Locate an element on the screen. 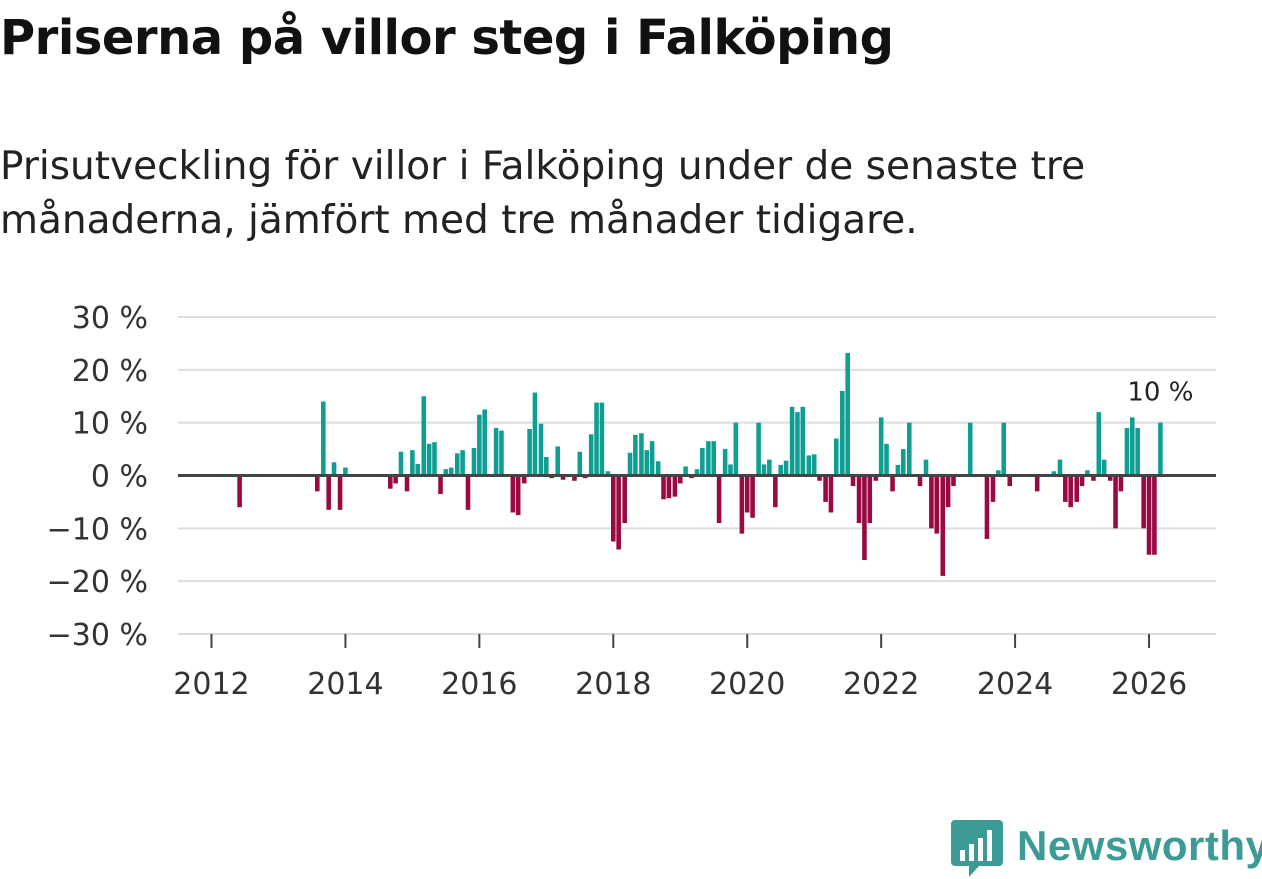 This screenshot has width=1262, height=879. newsworthy-logo-text: Newsworthy is located at coordinates (1139, 845).